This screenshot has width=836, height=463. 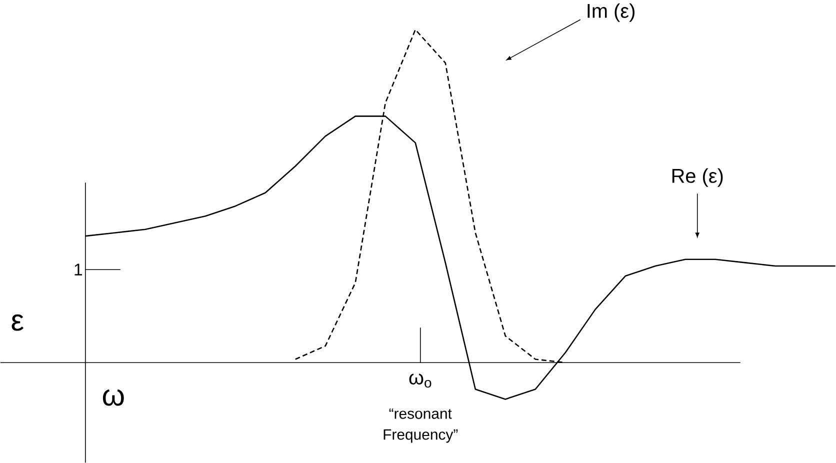 I want to click on text: Im (ε), so click(x=611, y=12).